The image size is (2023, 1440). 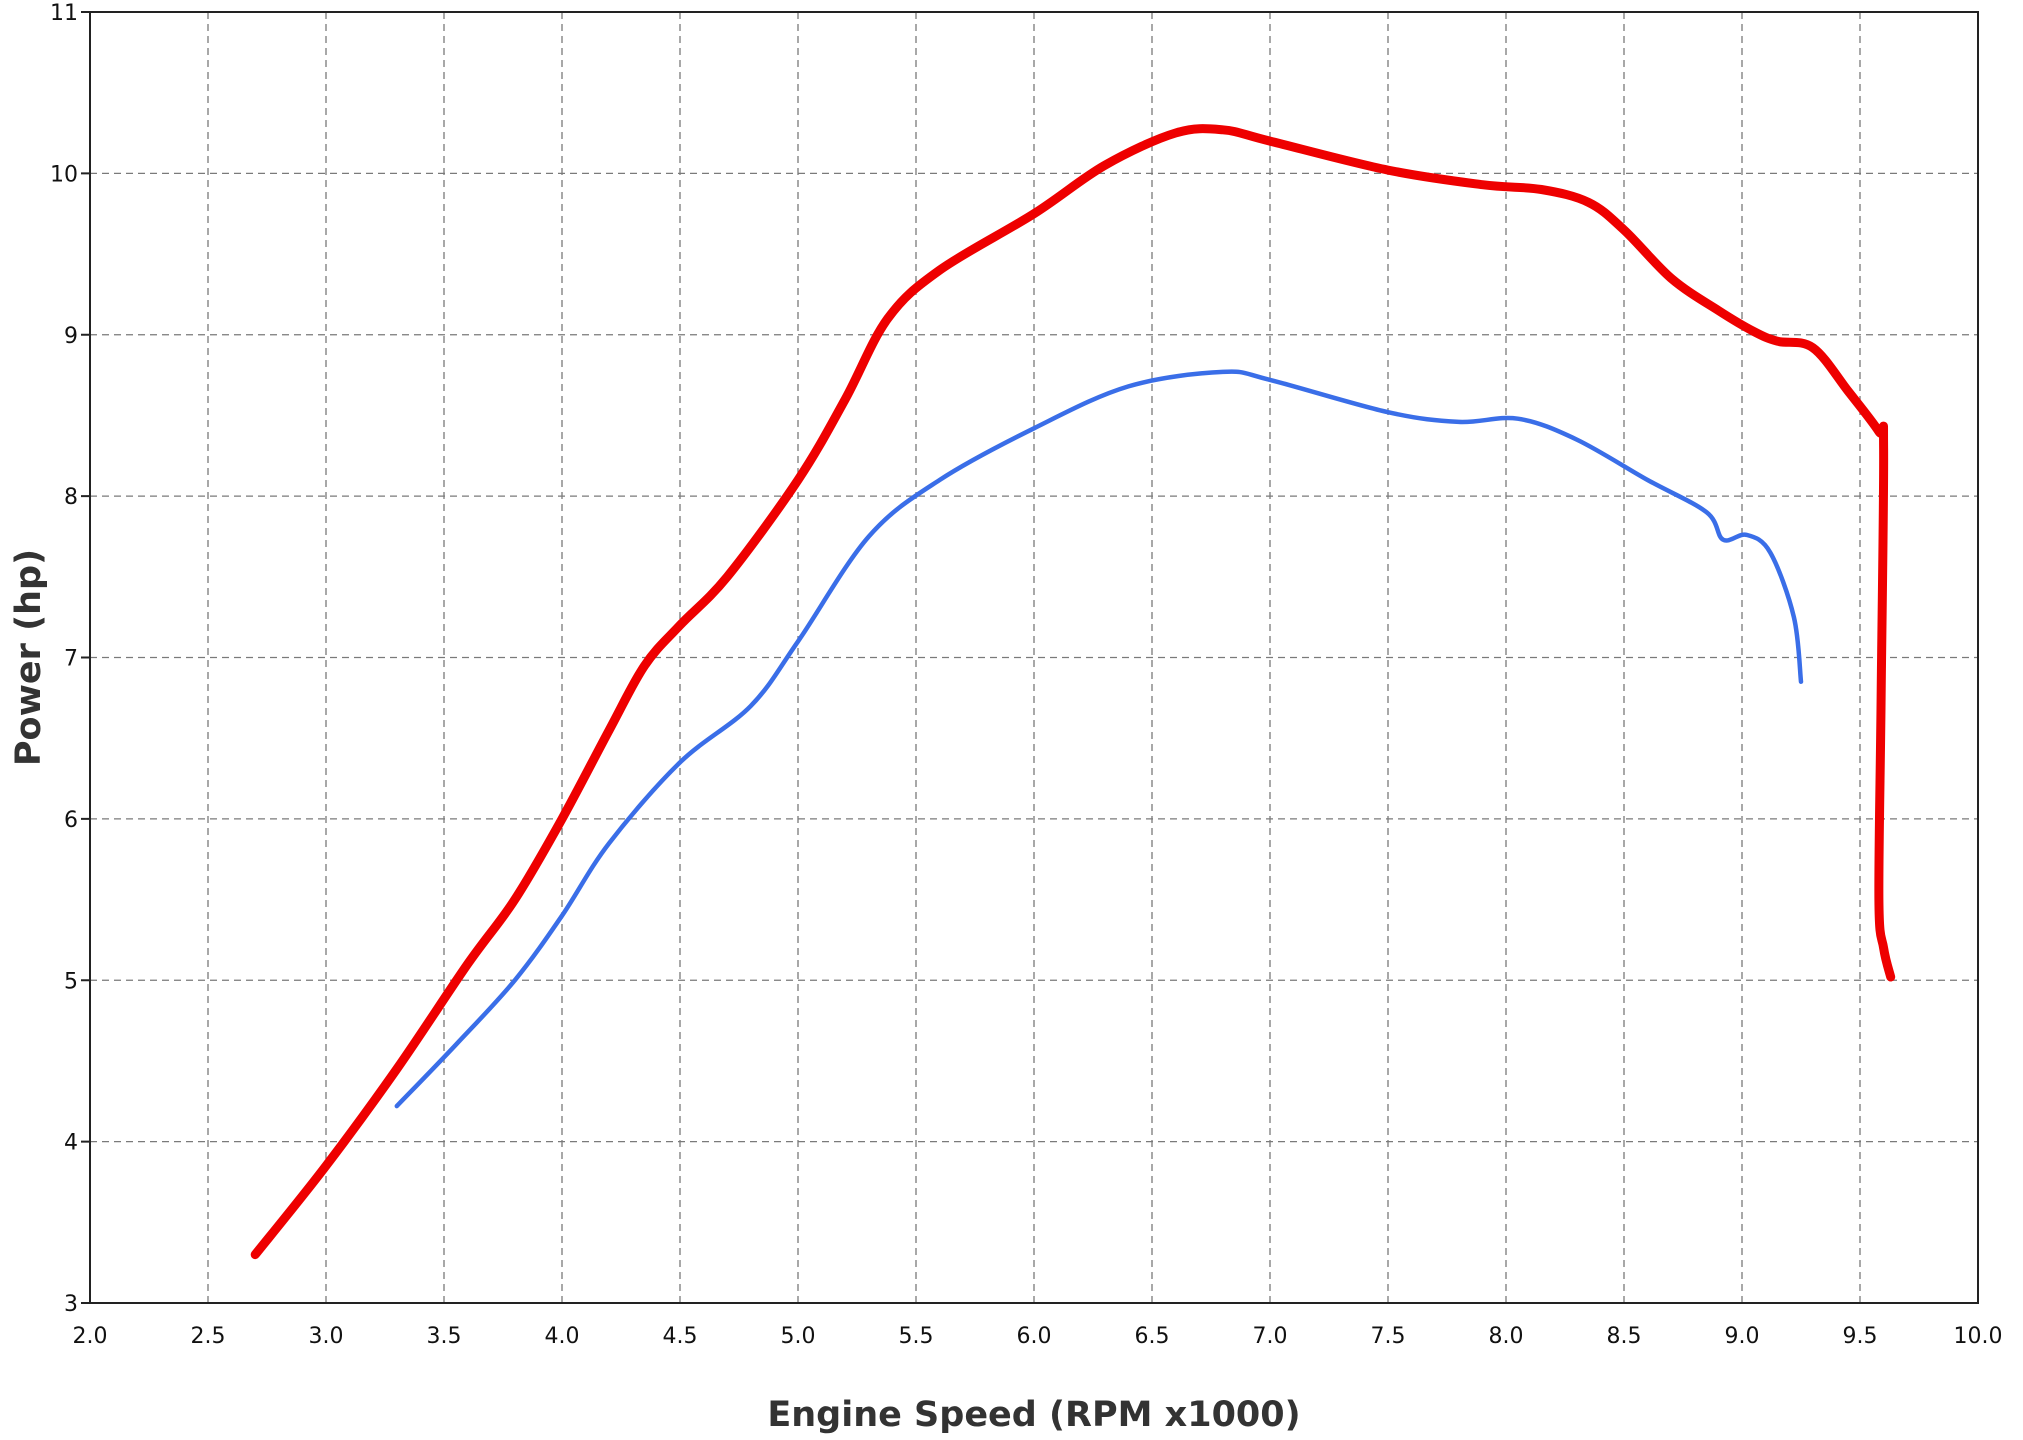 I want to click on x-tick-label: 6.0, so click(x=1034, y=1336).